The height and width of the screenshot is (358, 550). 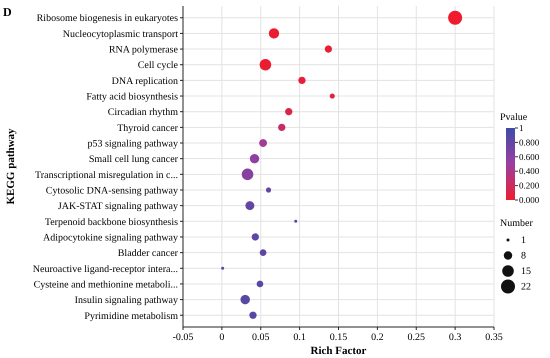 I want to click on color-bar-label: 0.400, so click(x=529, y=171).